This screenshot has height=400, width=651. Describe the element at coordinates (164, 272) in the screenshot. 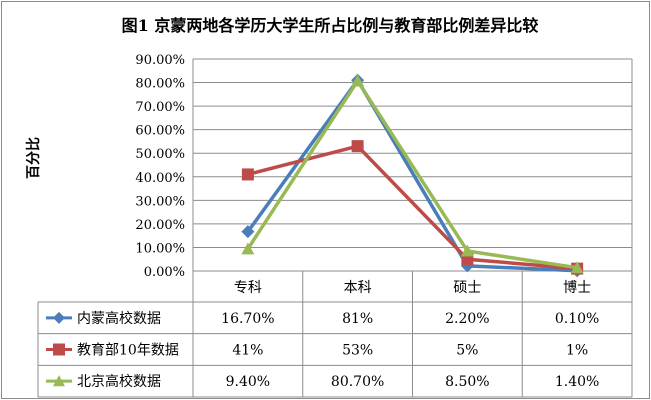

I see `y-tick-label: 0.00%` at that location.